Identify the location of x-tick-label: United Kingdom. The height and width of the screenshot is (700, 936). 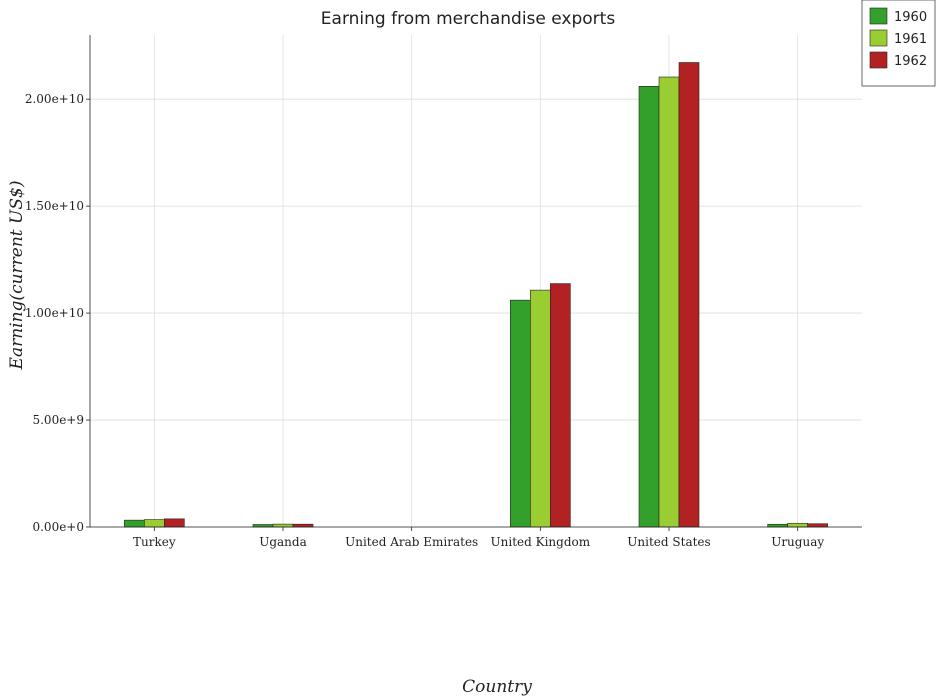
(541, 542).